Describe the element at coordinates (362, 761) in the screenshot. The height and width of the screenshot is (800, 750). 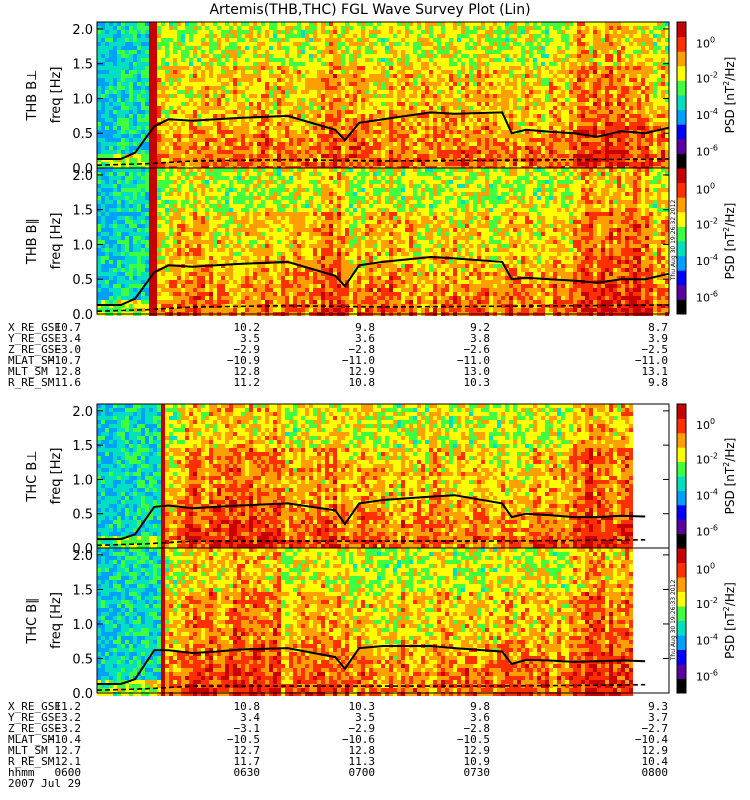
I see `ephem-value: 11.3` at that location.